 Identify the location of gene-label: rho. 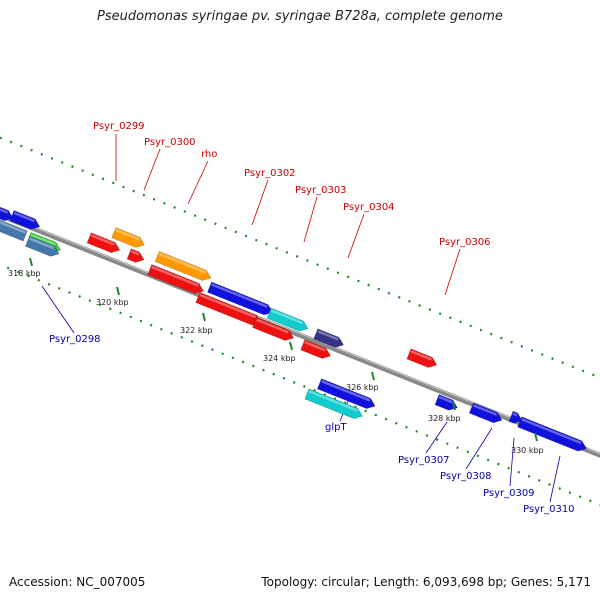
(209, 154).